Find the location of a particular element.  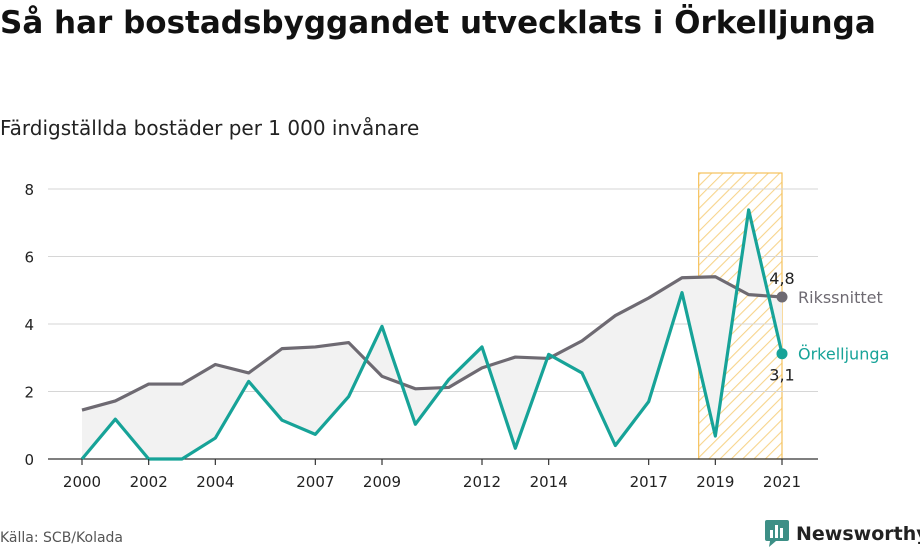

series-end-point-rikssnittet is located at coordinates (782, 297).